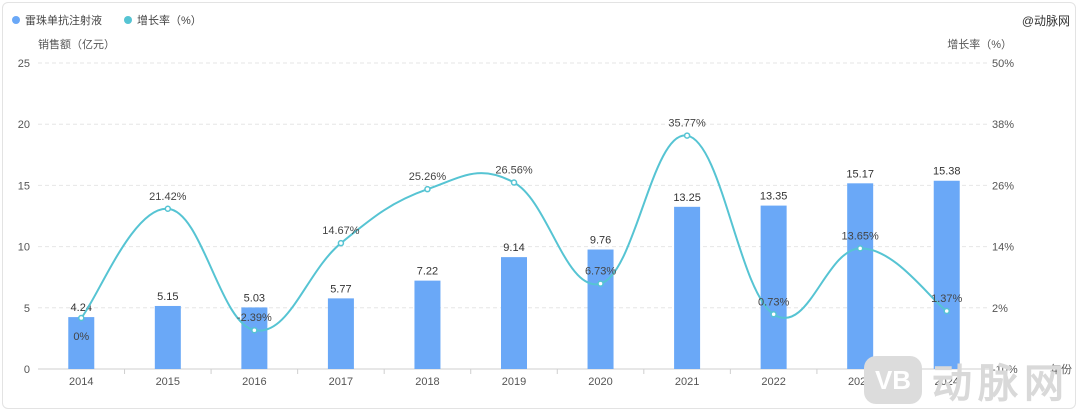  What do you see at coordinates (24, 186) in the screenshot?
I see `y-tick-left: 15` at bounding box center [24, 186].